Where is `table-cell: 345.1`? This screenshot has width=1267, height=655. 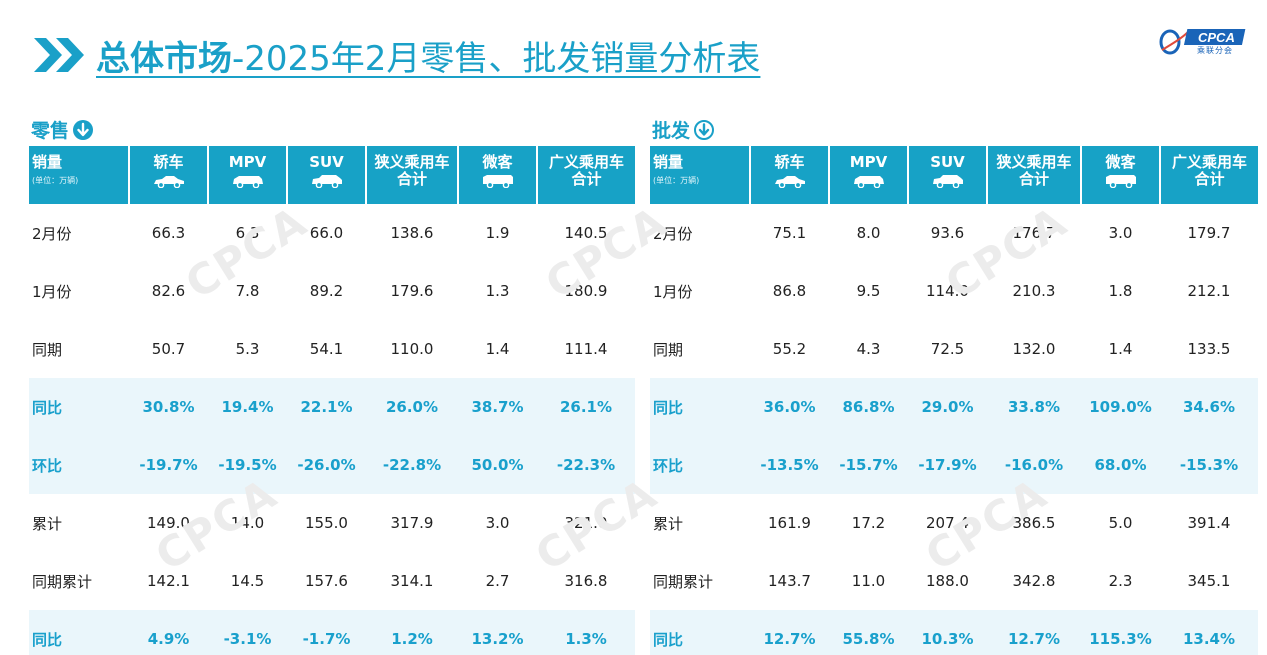
table-cell: 345.1 is located at coordinates (1209, 581).